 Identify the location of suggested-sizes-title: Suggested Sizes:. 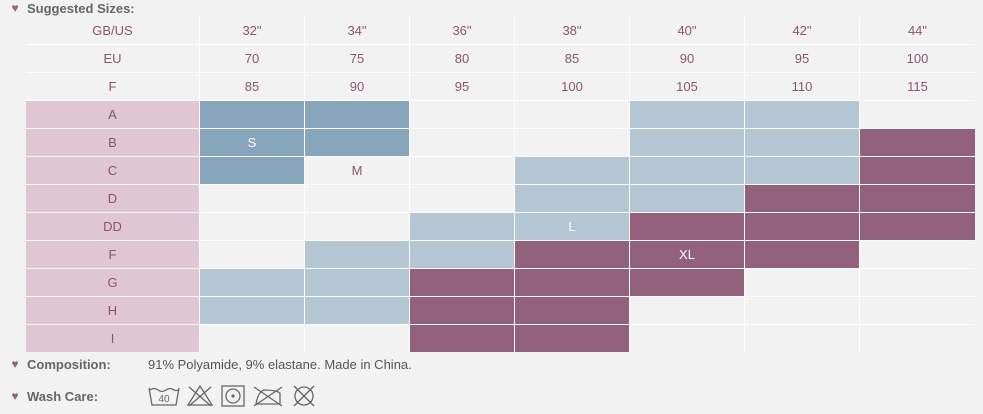
(81, 8).